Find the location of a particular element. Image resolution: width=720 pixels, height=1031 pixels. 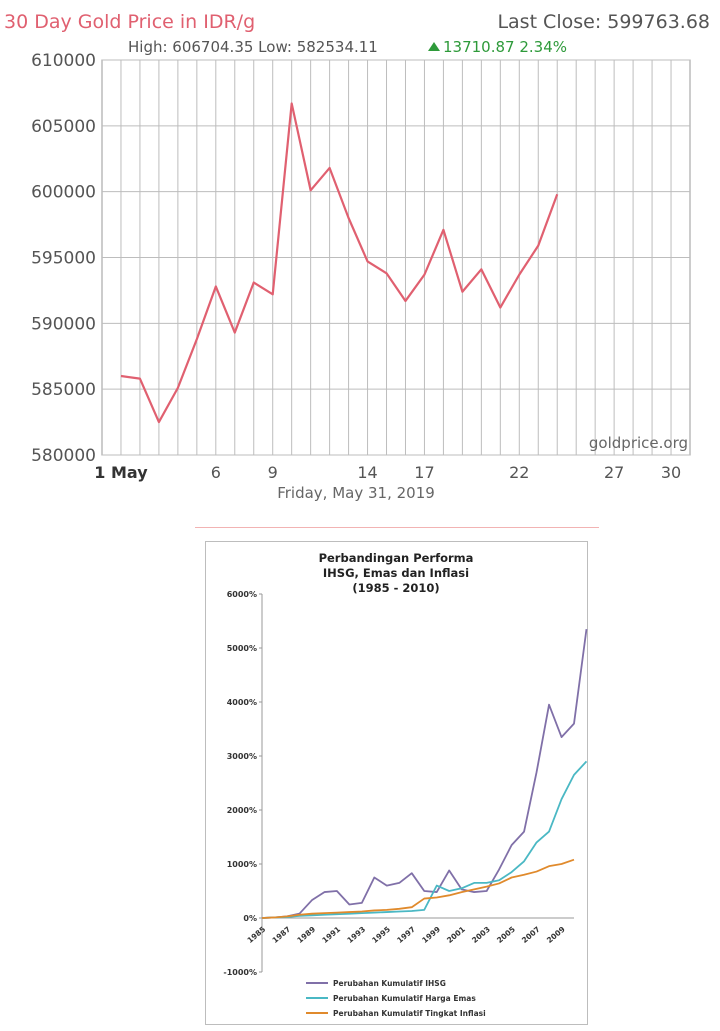

y-tick-label: 595000 is located at coordinates (63, 259).